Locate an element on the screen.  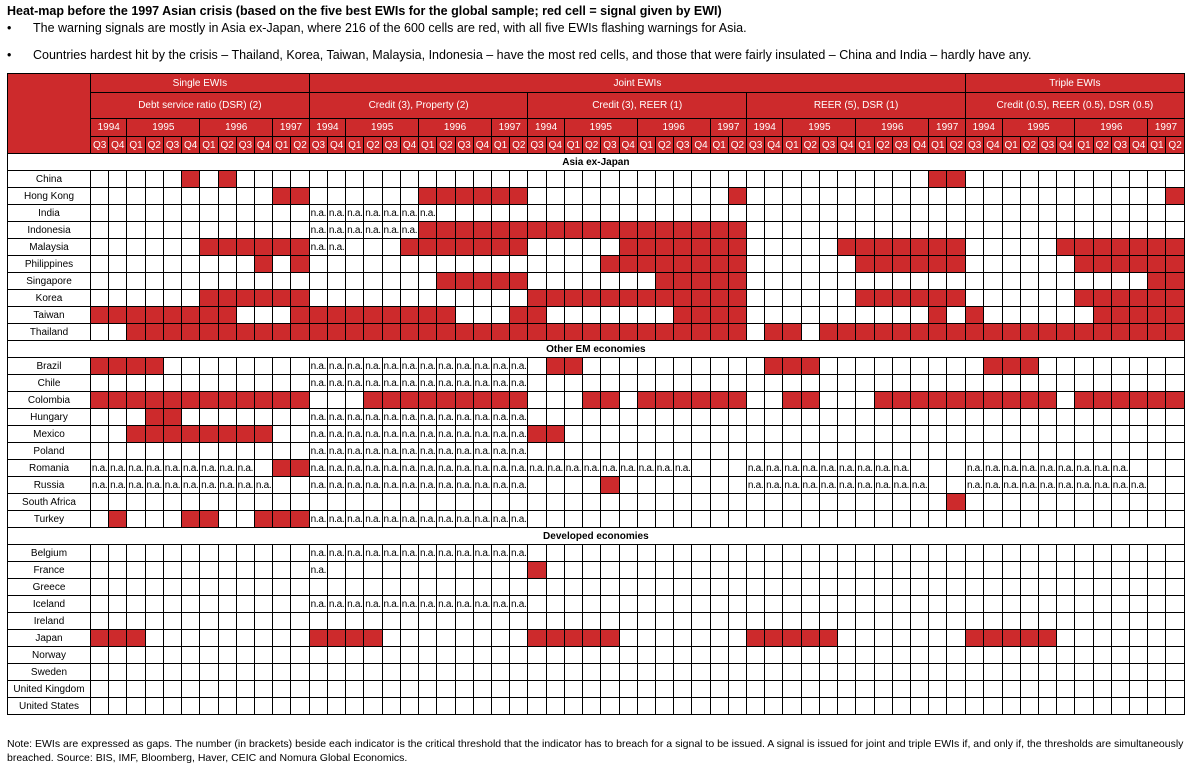
country-label: United States is located at coordinates (49, 706).